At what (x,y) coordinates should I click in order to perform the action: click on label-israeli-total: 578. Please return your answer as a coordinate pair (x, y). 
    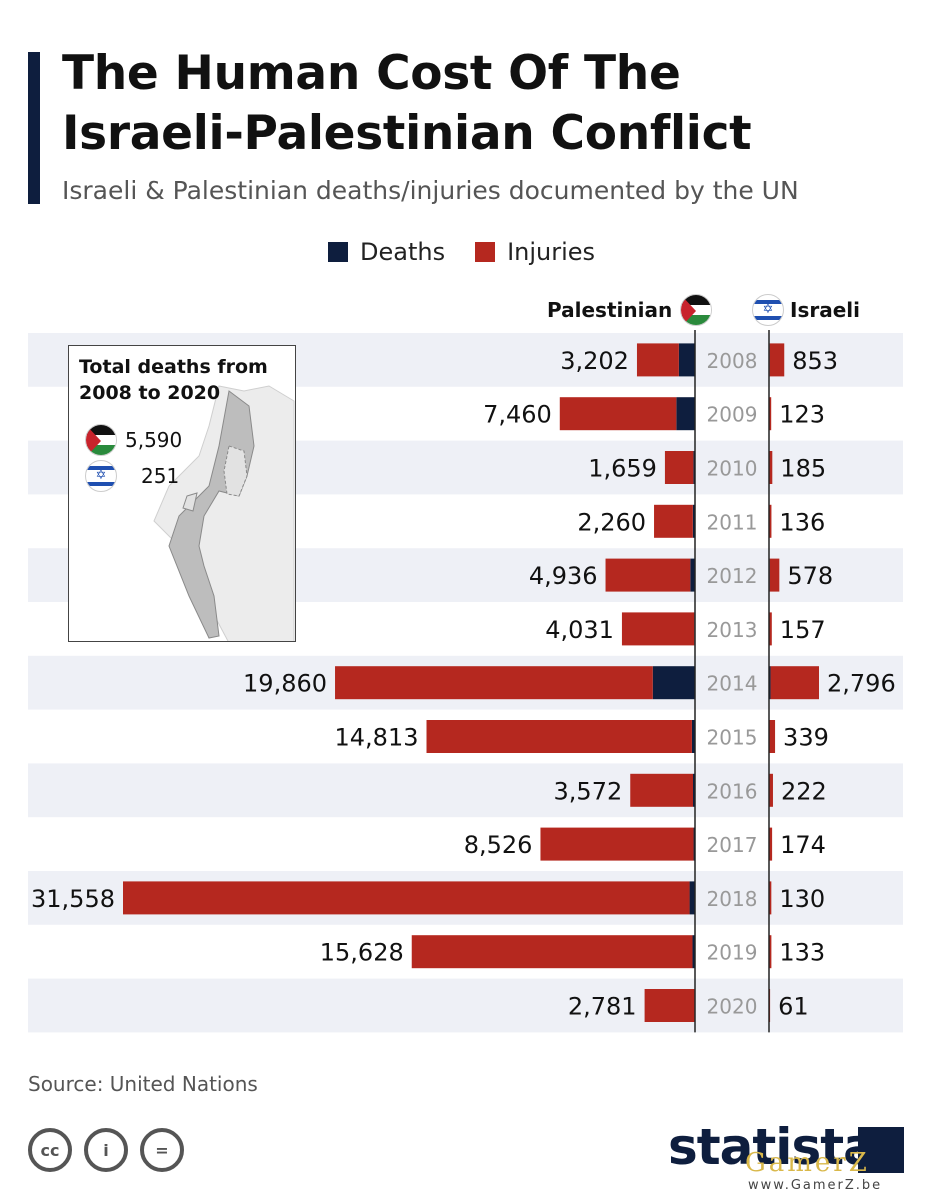
    Looking at the image, I should click on (810, 576).